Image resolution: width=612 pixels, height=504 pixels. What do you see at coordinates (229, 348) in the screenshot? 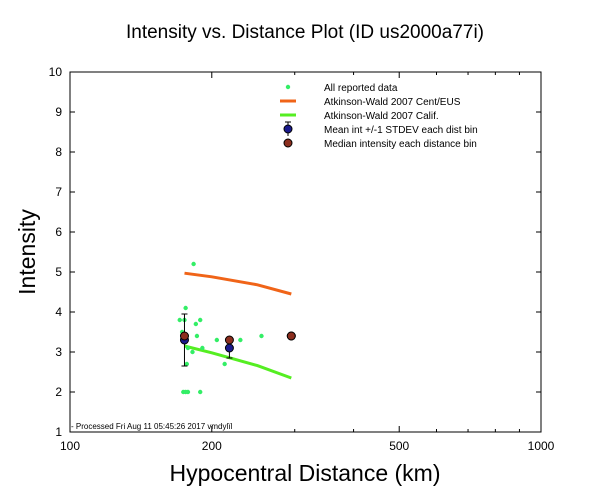
I see `mean-intensity-point` at bounding box center [229, 348].